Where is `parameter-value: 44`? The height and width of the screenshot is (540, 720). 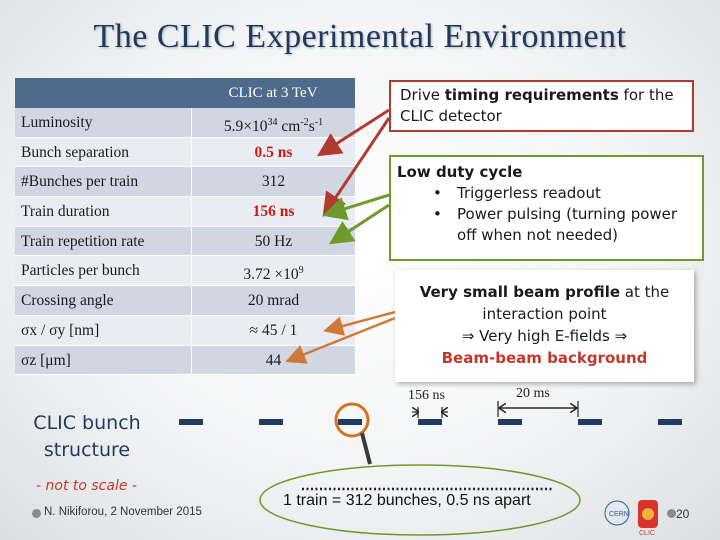
parameter-value: 44 is located at coordinates (273, 360).